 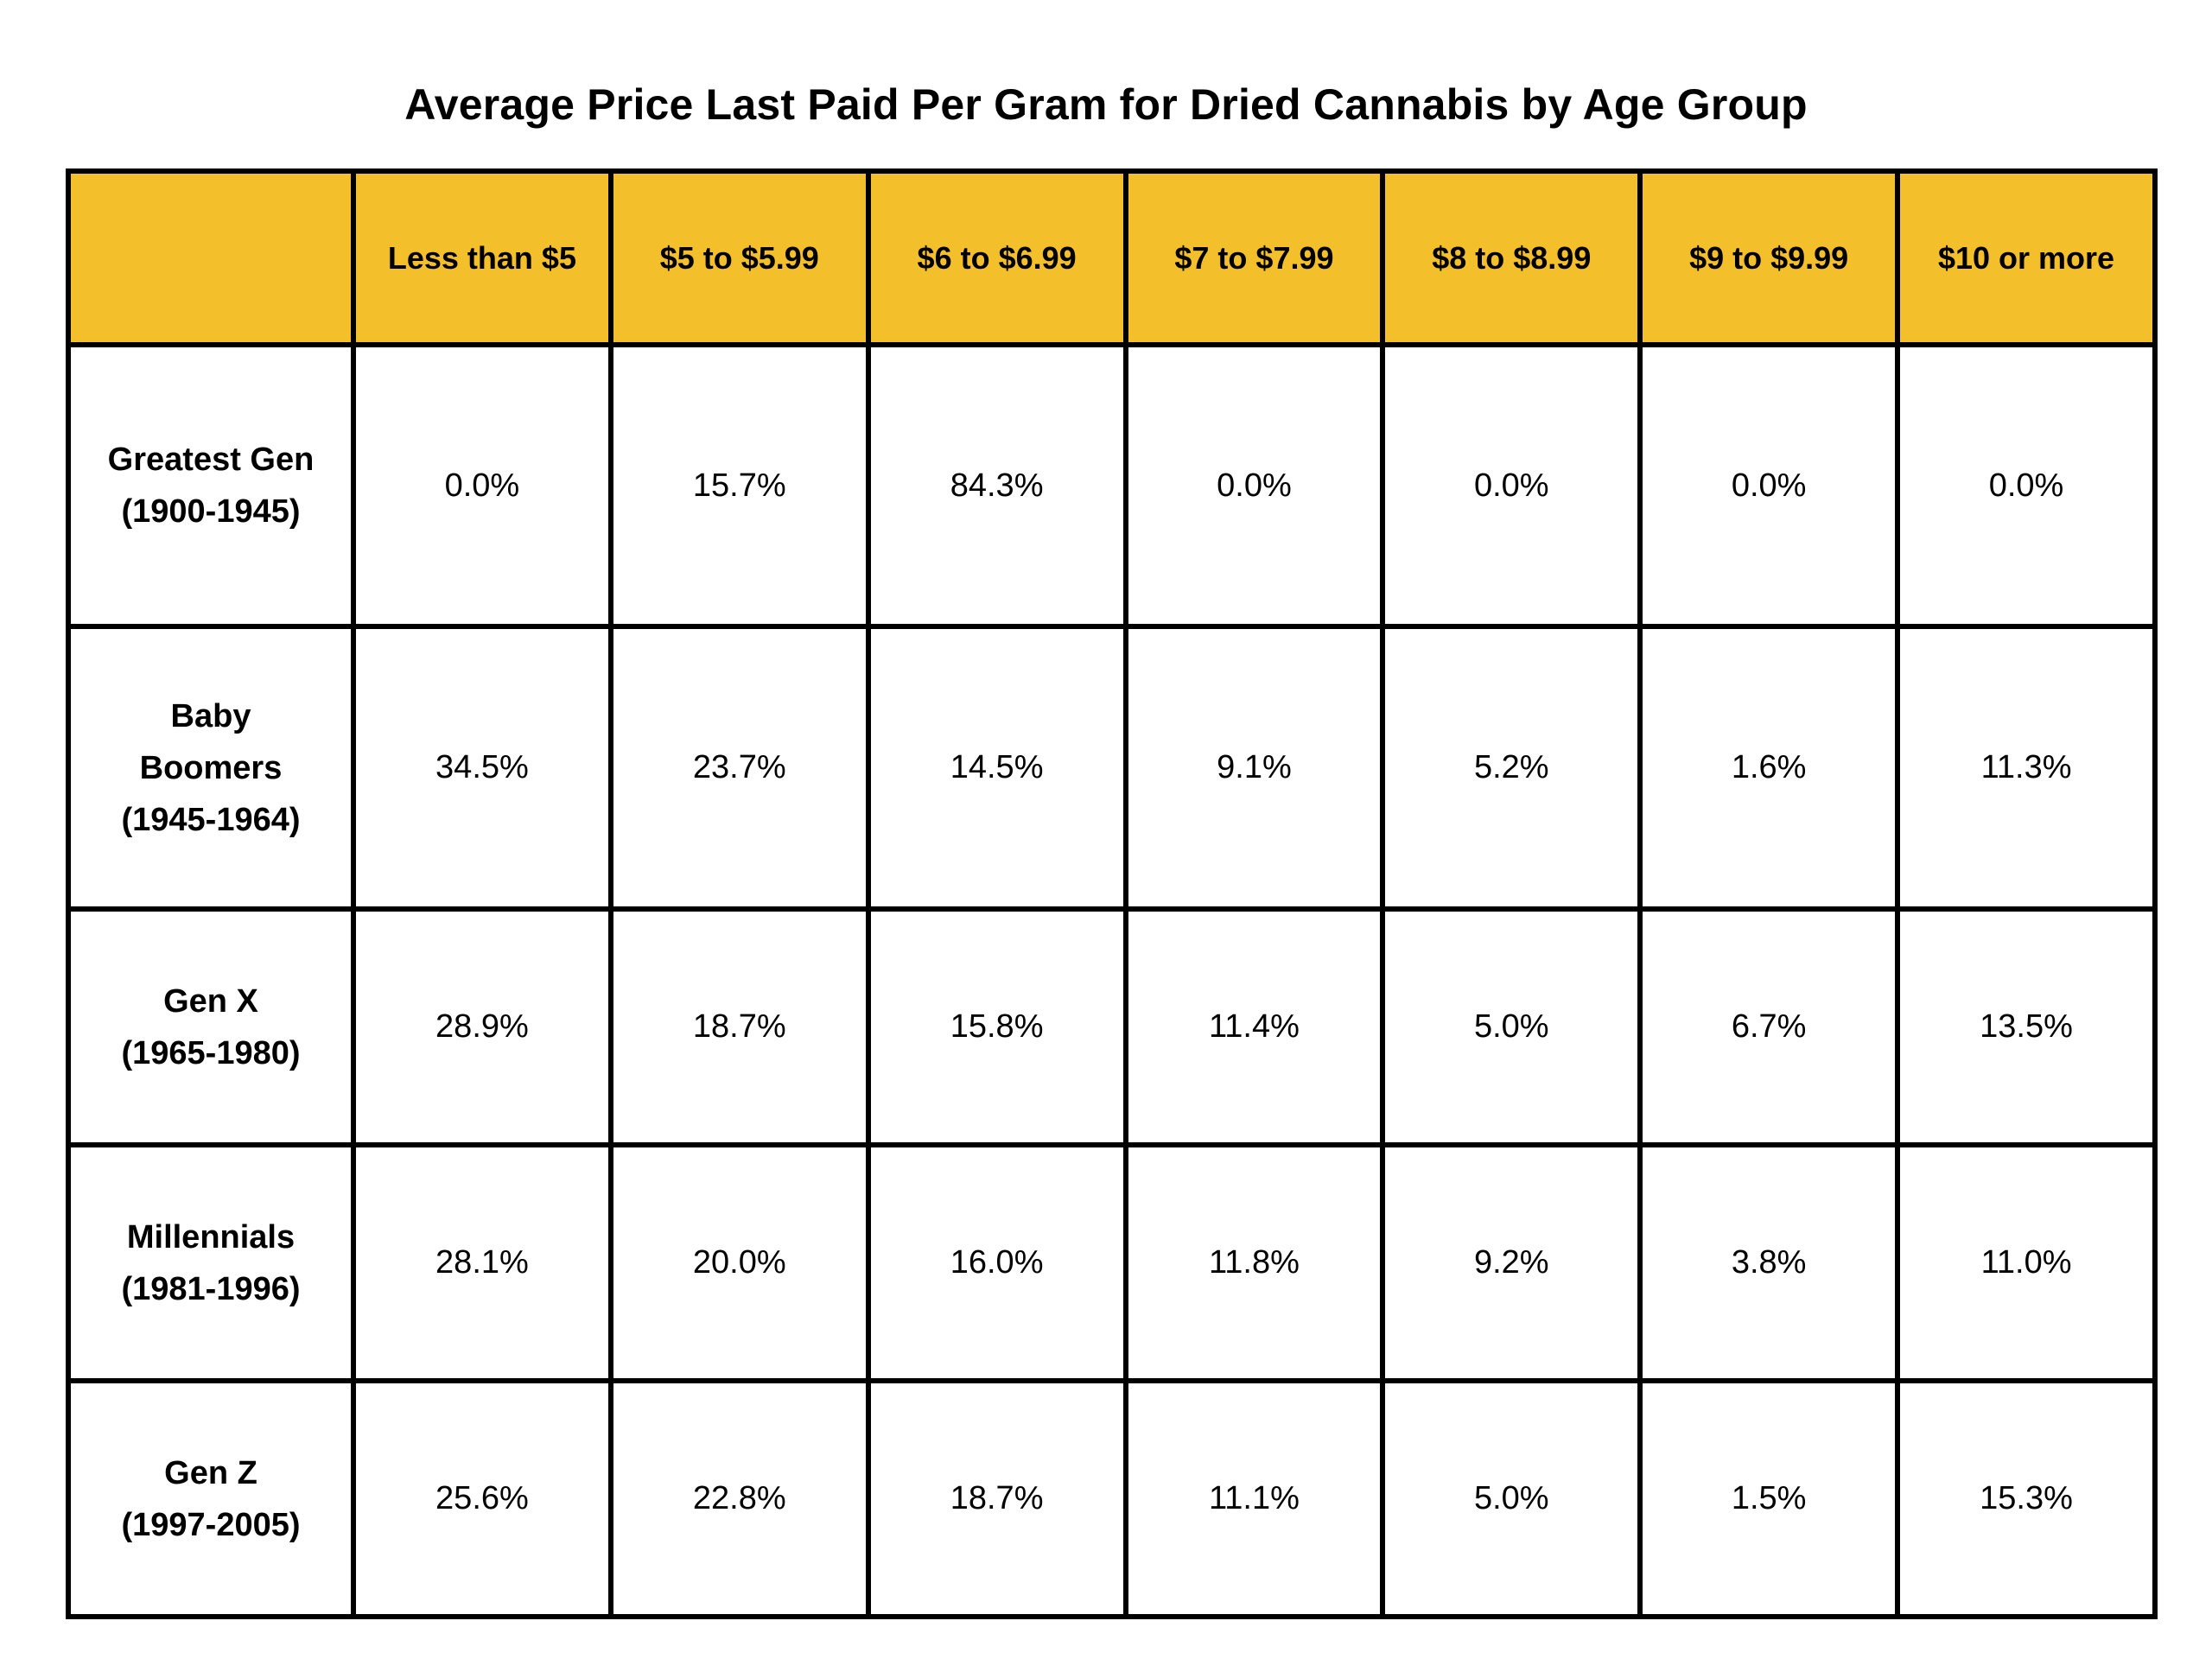 What do you see at coordinates (739, 257) in the screenshot?
I see `column-header: $5 to $5.99` at bounding box center [739, 257].